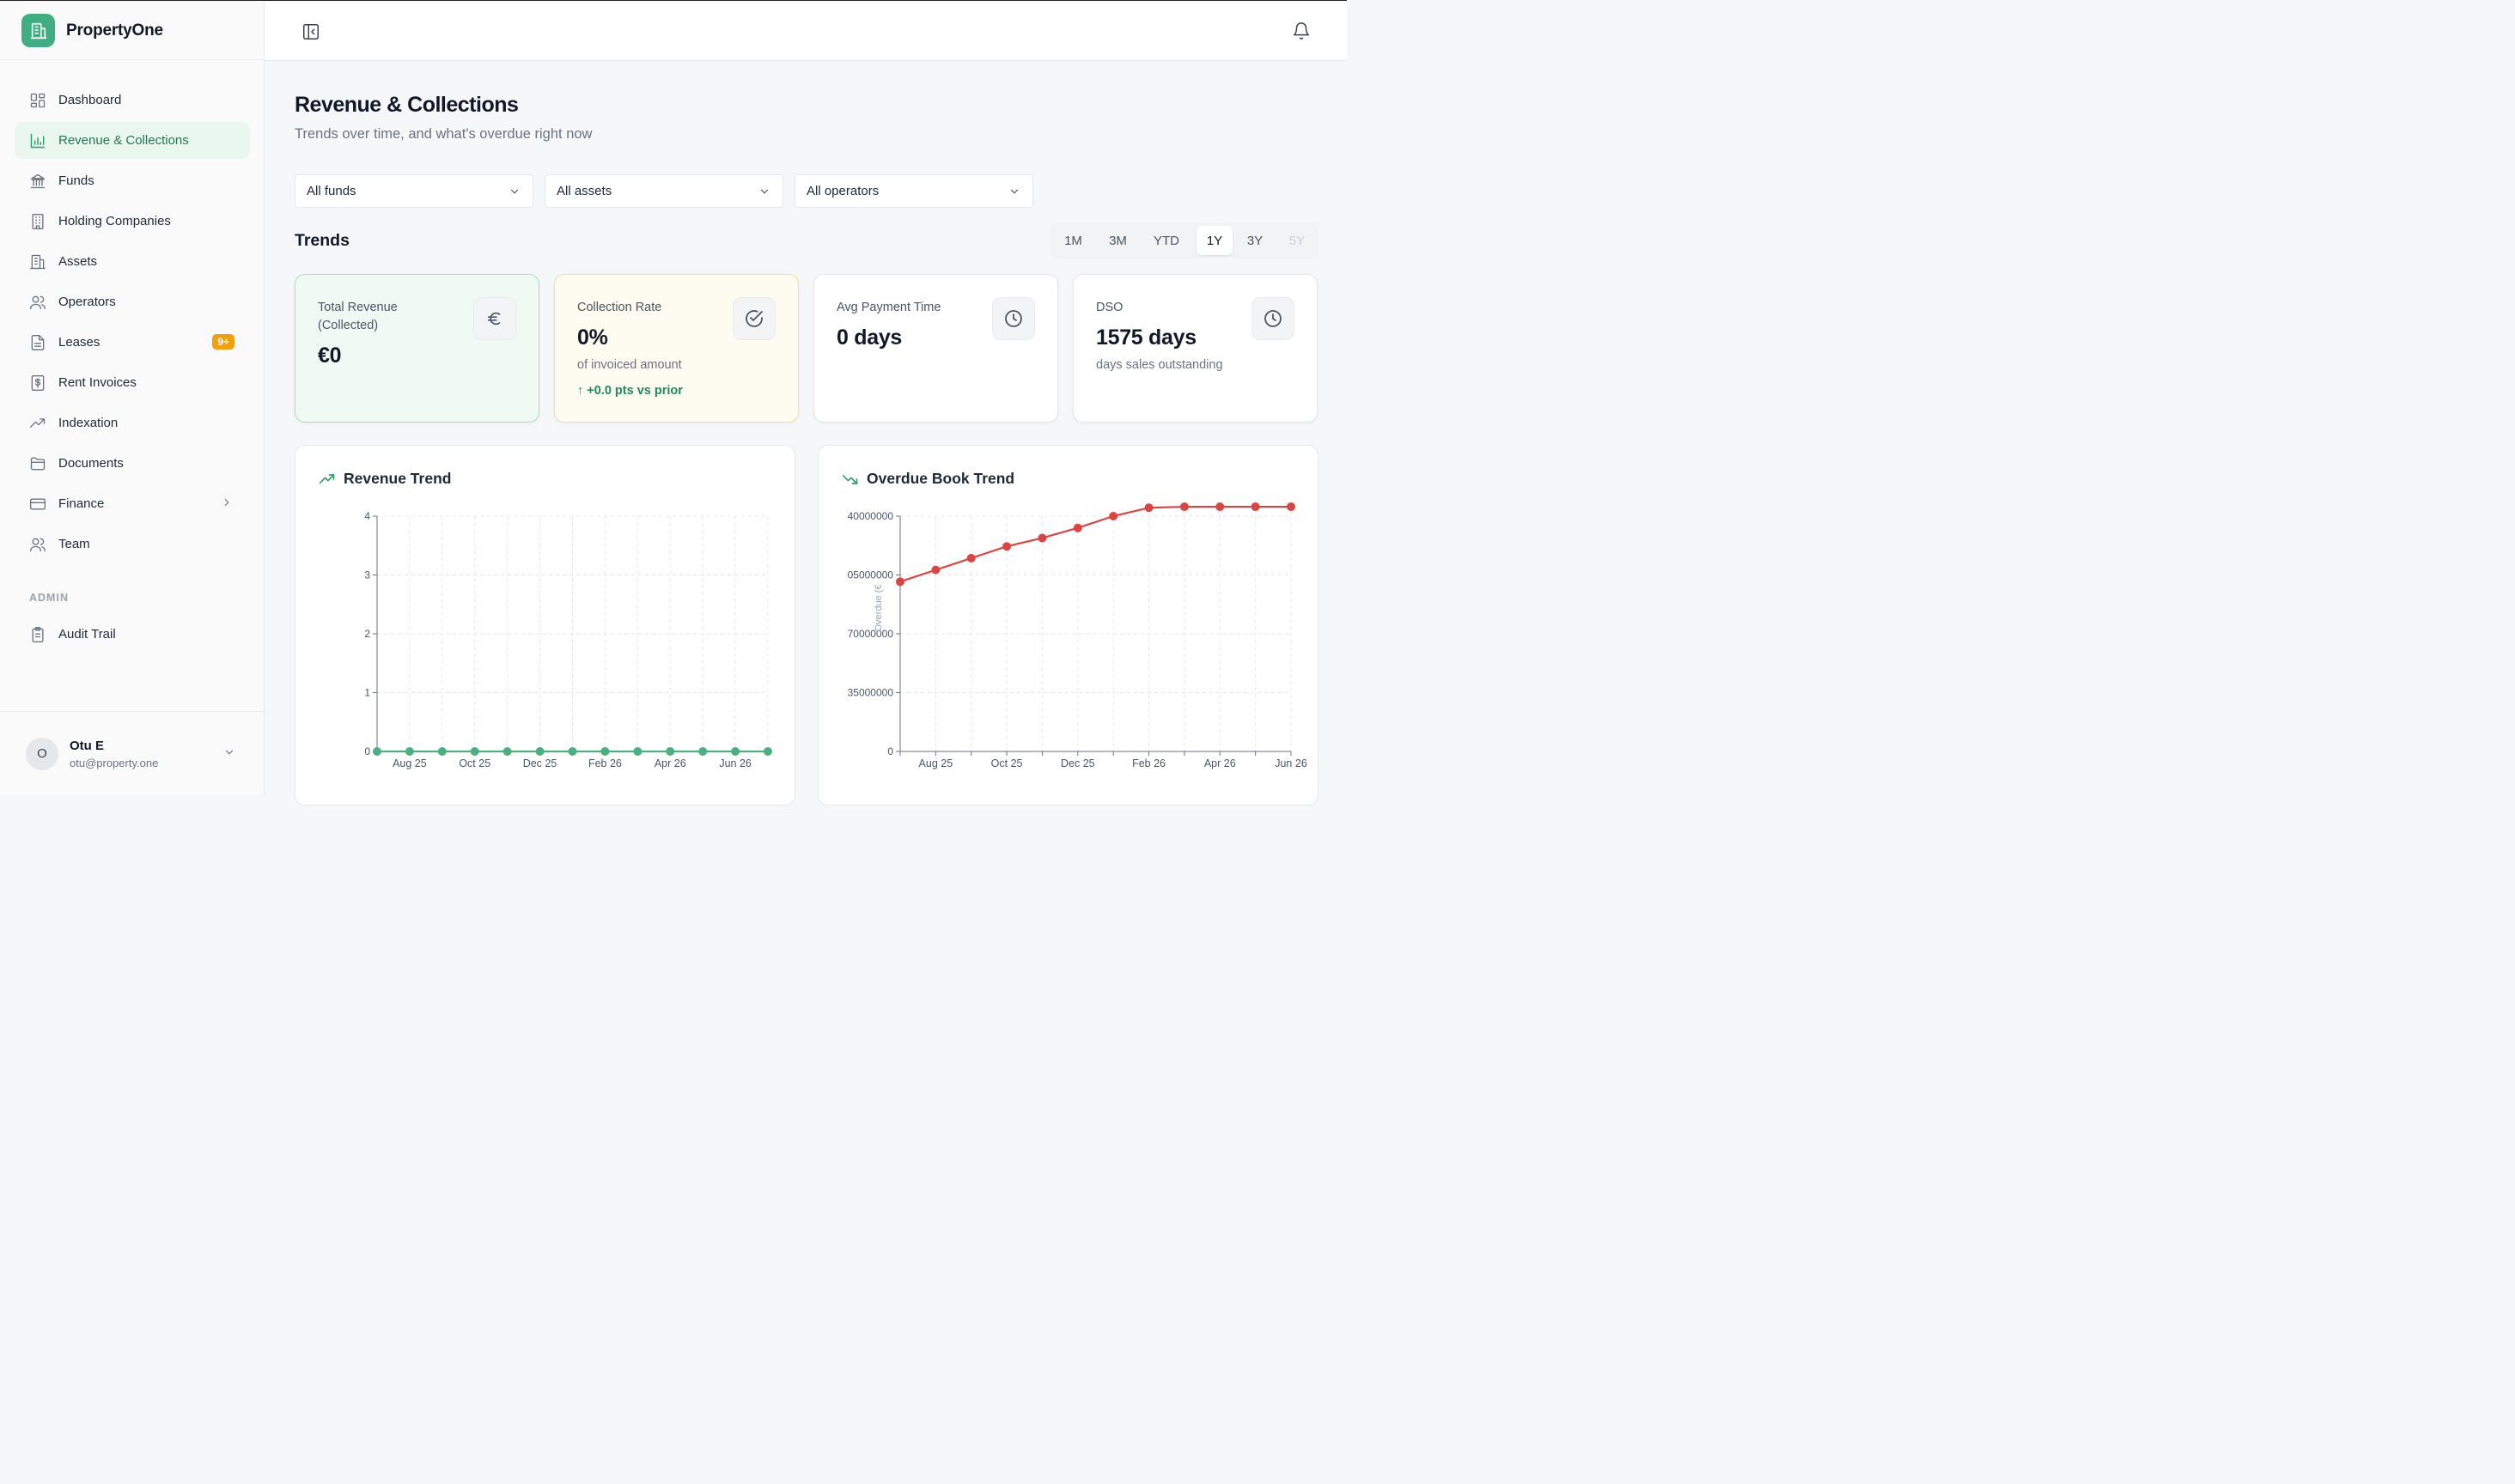 The image size is (2515, 1484). Describe the element at coordinates (871, 516) in the screenshot. I see `y-tick-label: 40000000` at that location.